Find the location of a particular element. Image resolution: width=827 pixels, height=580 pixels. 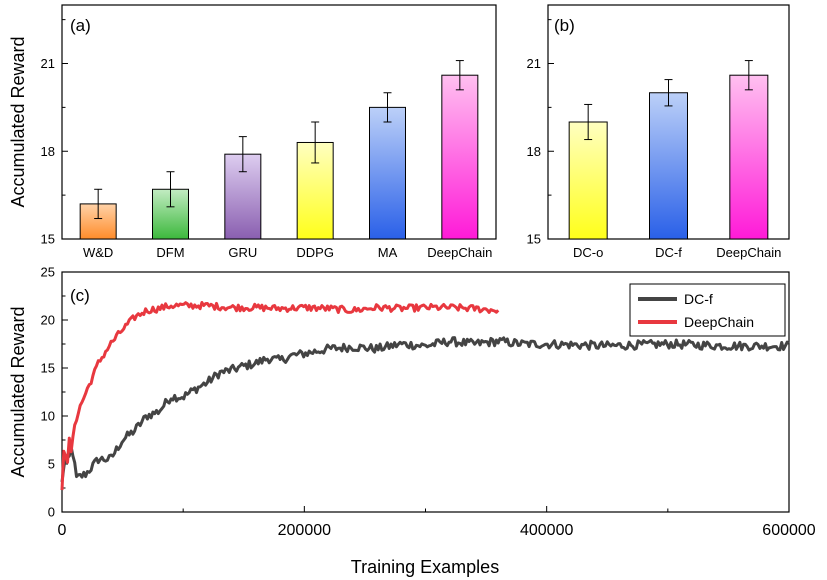

x-tick-label: 400000 is located at coordinates (546, 530).